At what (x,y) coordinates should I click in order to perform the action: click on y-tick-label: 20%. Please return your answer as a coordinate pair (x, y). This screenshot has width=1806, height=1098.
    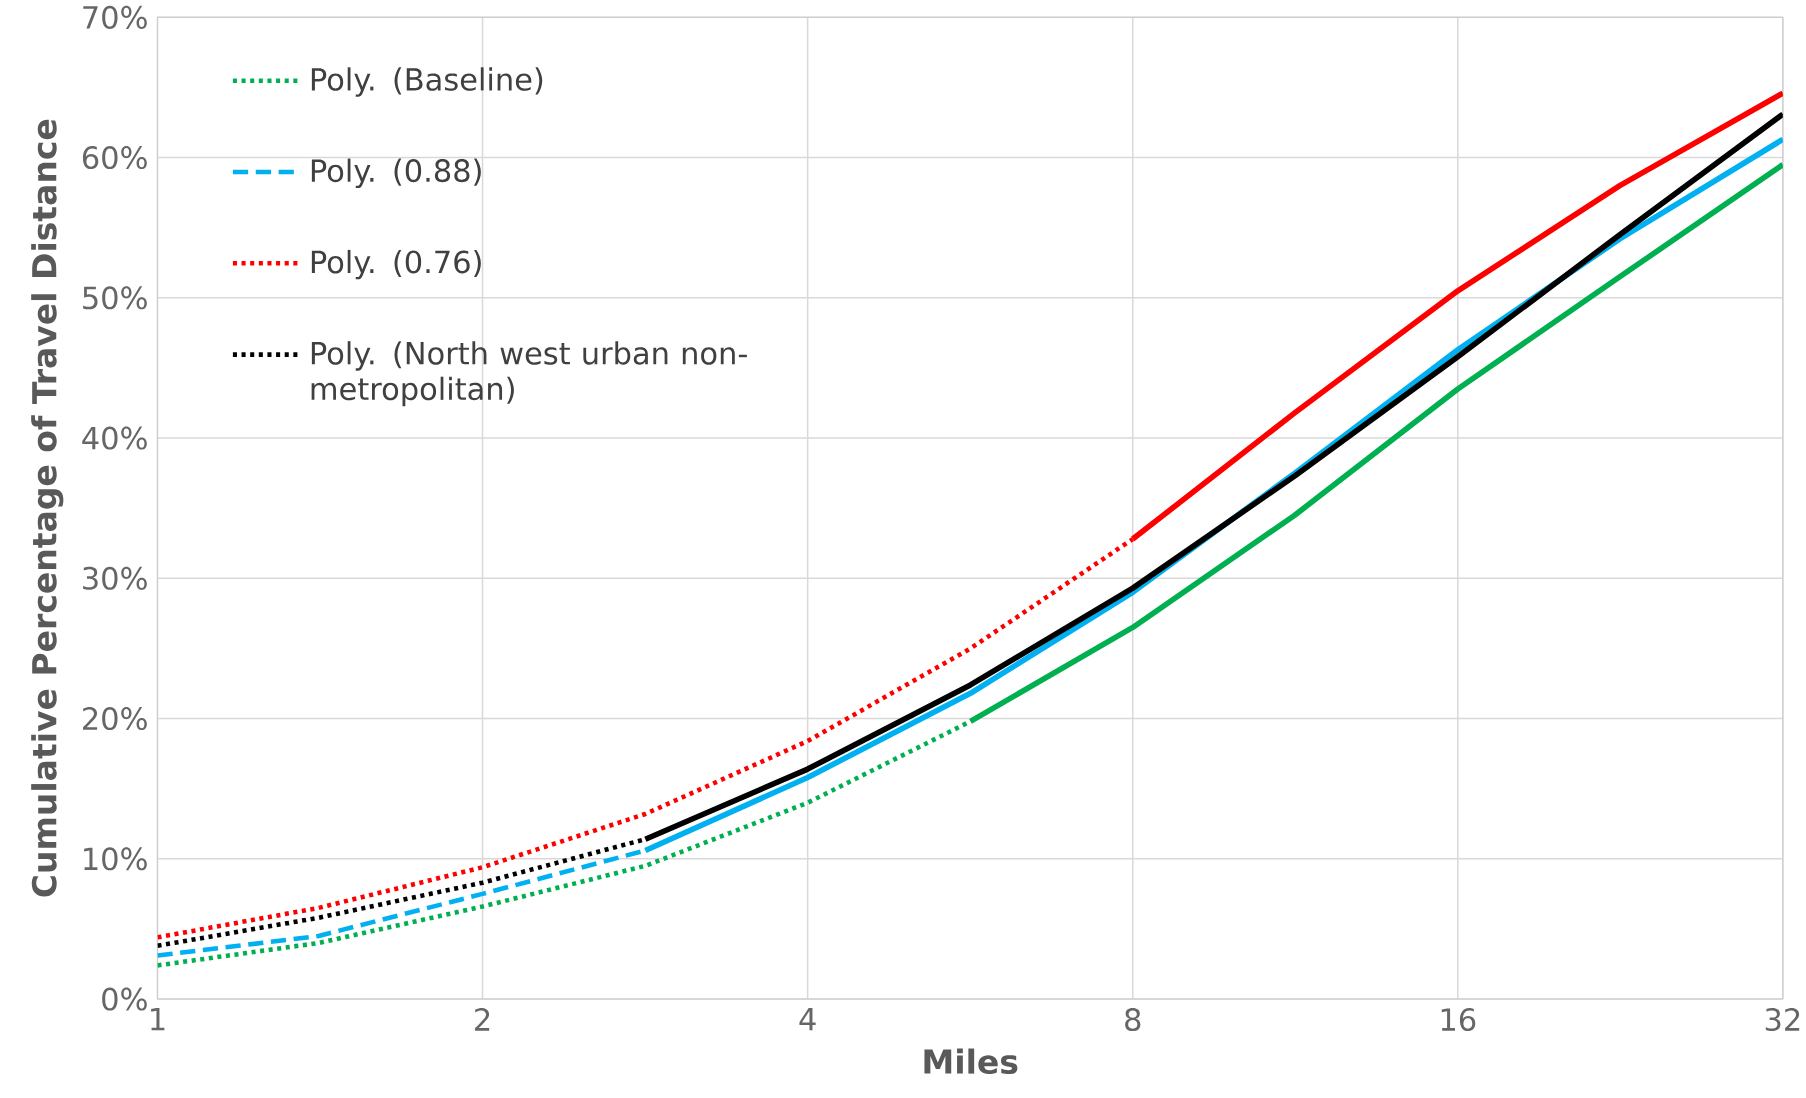
    Looking at the image, I should click on (115, 719).